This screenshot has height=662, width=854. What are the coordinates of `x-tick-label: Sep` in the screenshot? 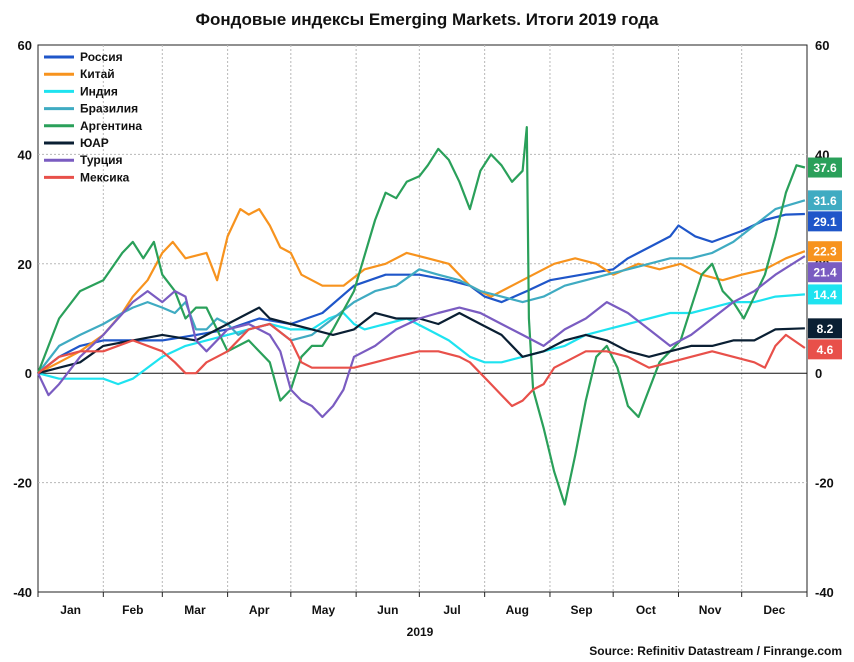 It's located at (582, 610).